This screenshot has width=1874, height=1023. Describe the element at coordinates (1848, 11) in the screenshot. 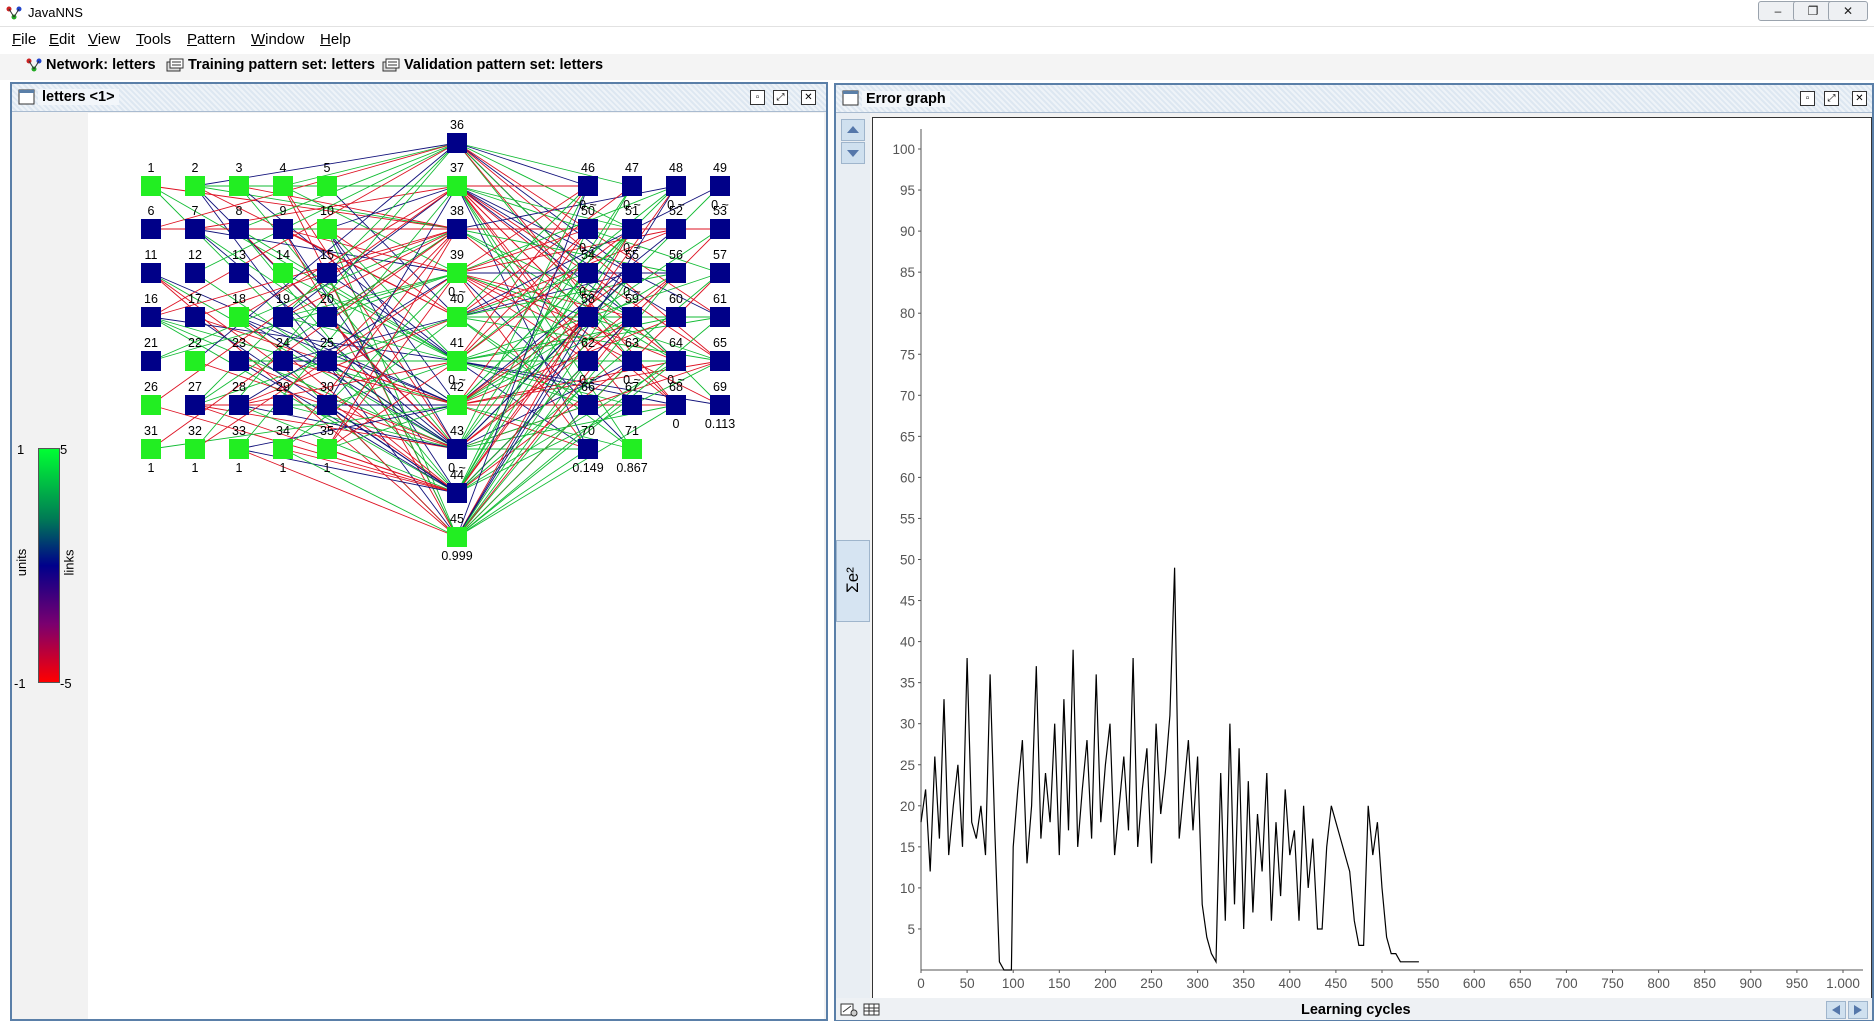

I see `close-window-button: ✕` at that location.